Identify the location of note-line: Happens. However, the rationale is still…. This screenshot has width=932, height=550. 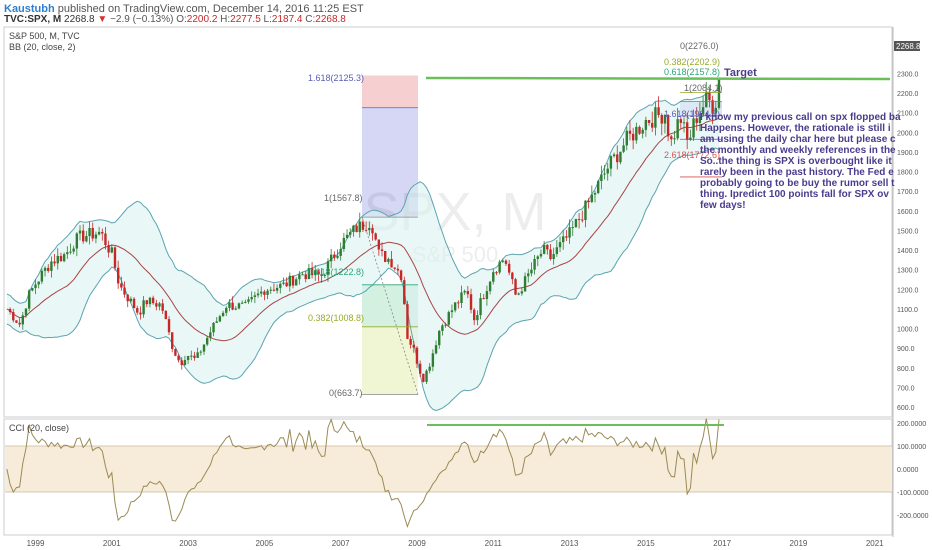
(795, 128).